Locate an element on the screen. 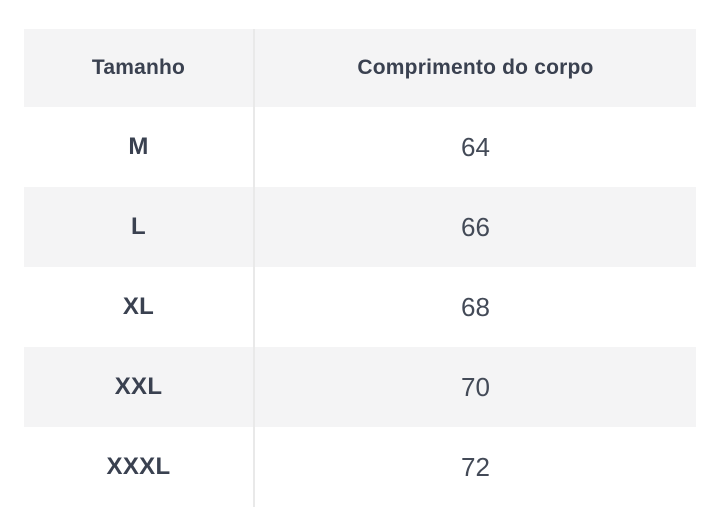 This screenshot has height=514, width=720. body-length-cell: 64 is located at coordinates (475, 146).